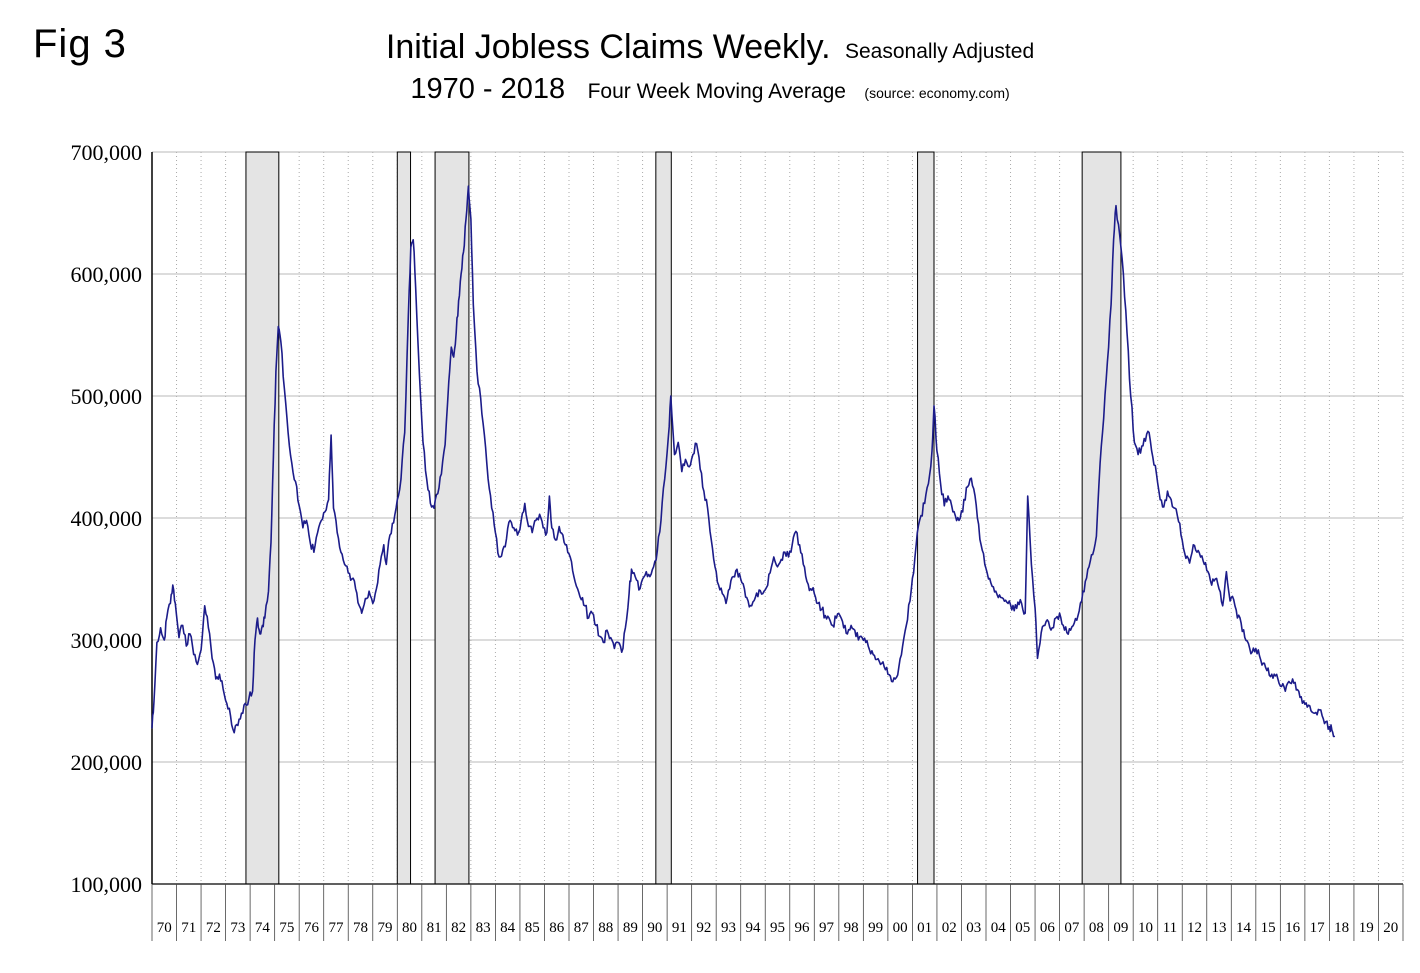 Image resolution: width=1420 pixels, height=973 pixels. I want to click on x-tick-label: 95, so click(777, 928).